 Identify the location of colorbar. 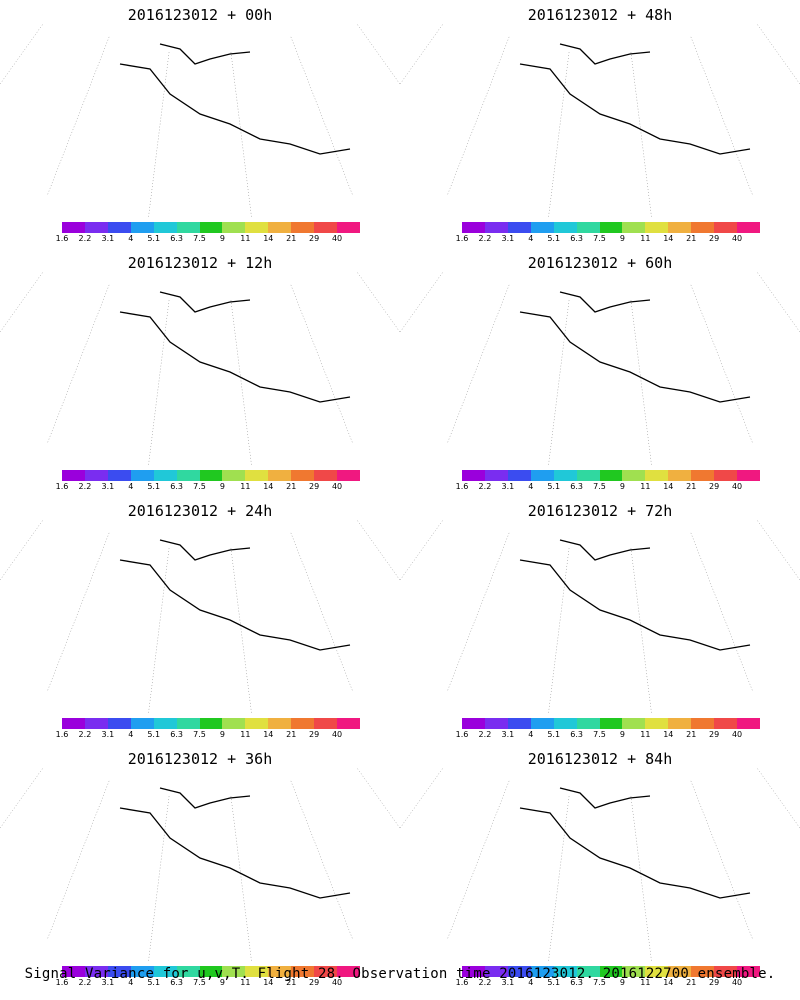
(611, 971).